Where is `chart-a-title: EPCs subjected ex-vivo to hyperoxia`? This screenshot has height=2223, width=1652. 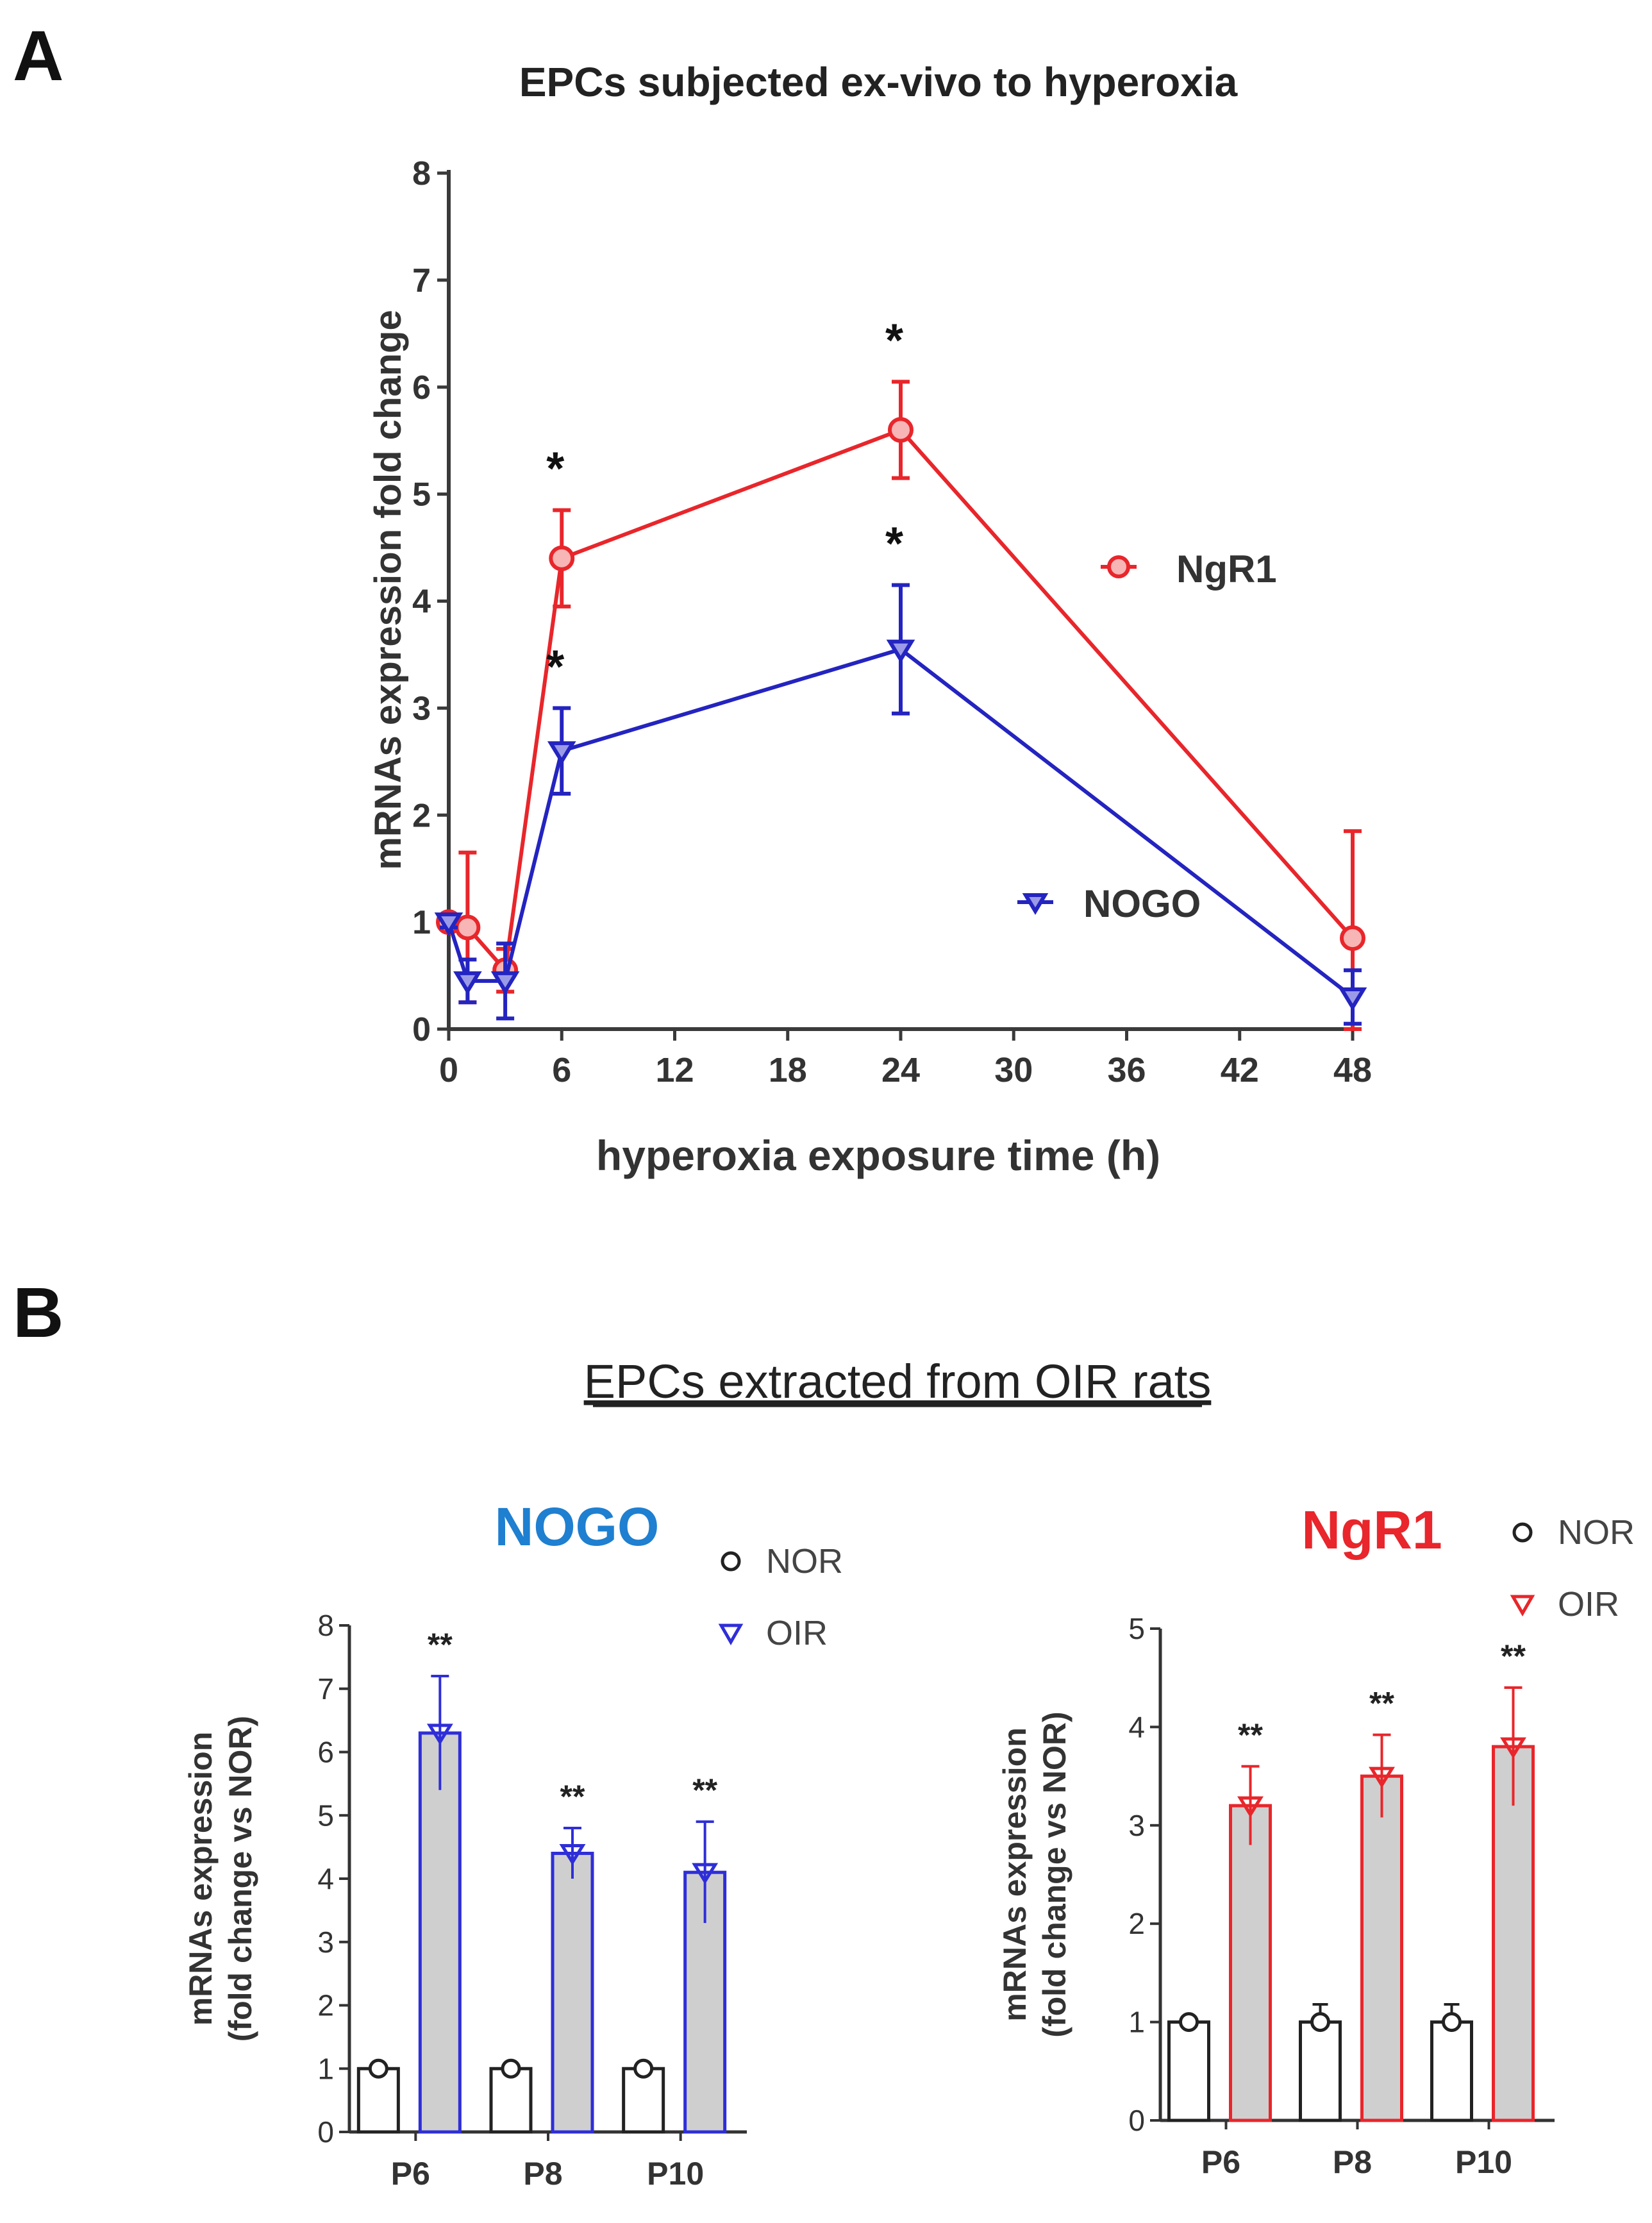 chart-a-title: EPCs subjected ex-vivo to hyperoxia is located at coordinates (878, 82).